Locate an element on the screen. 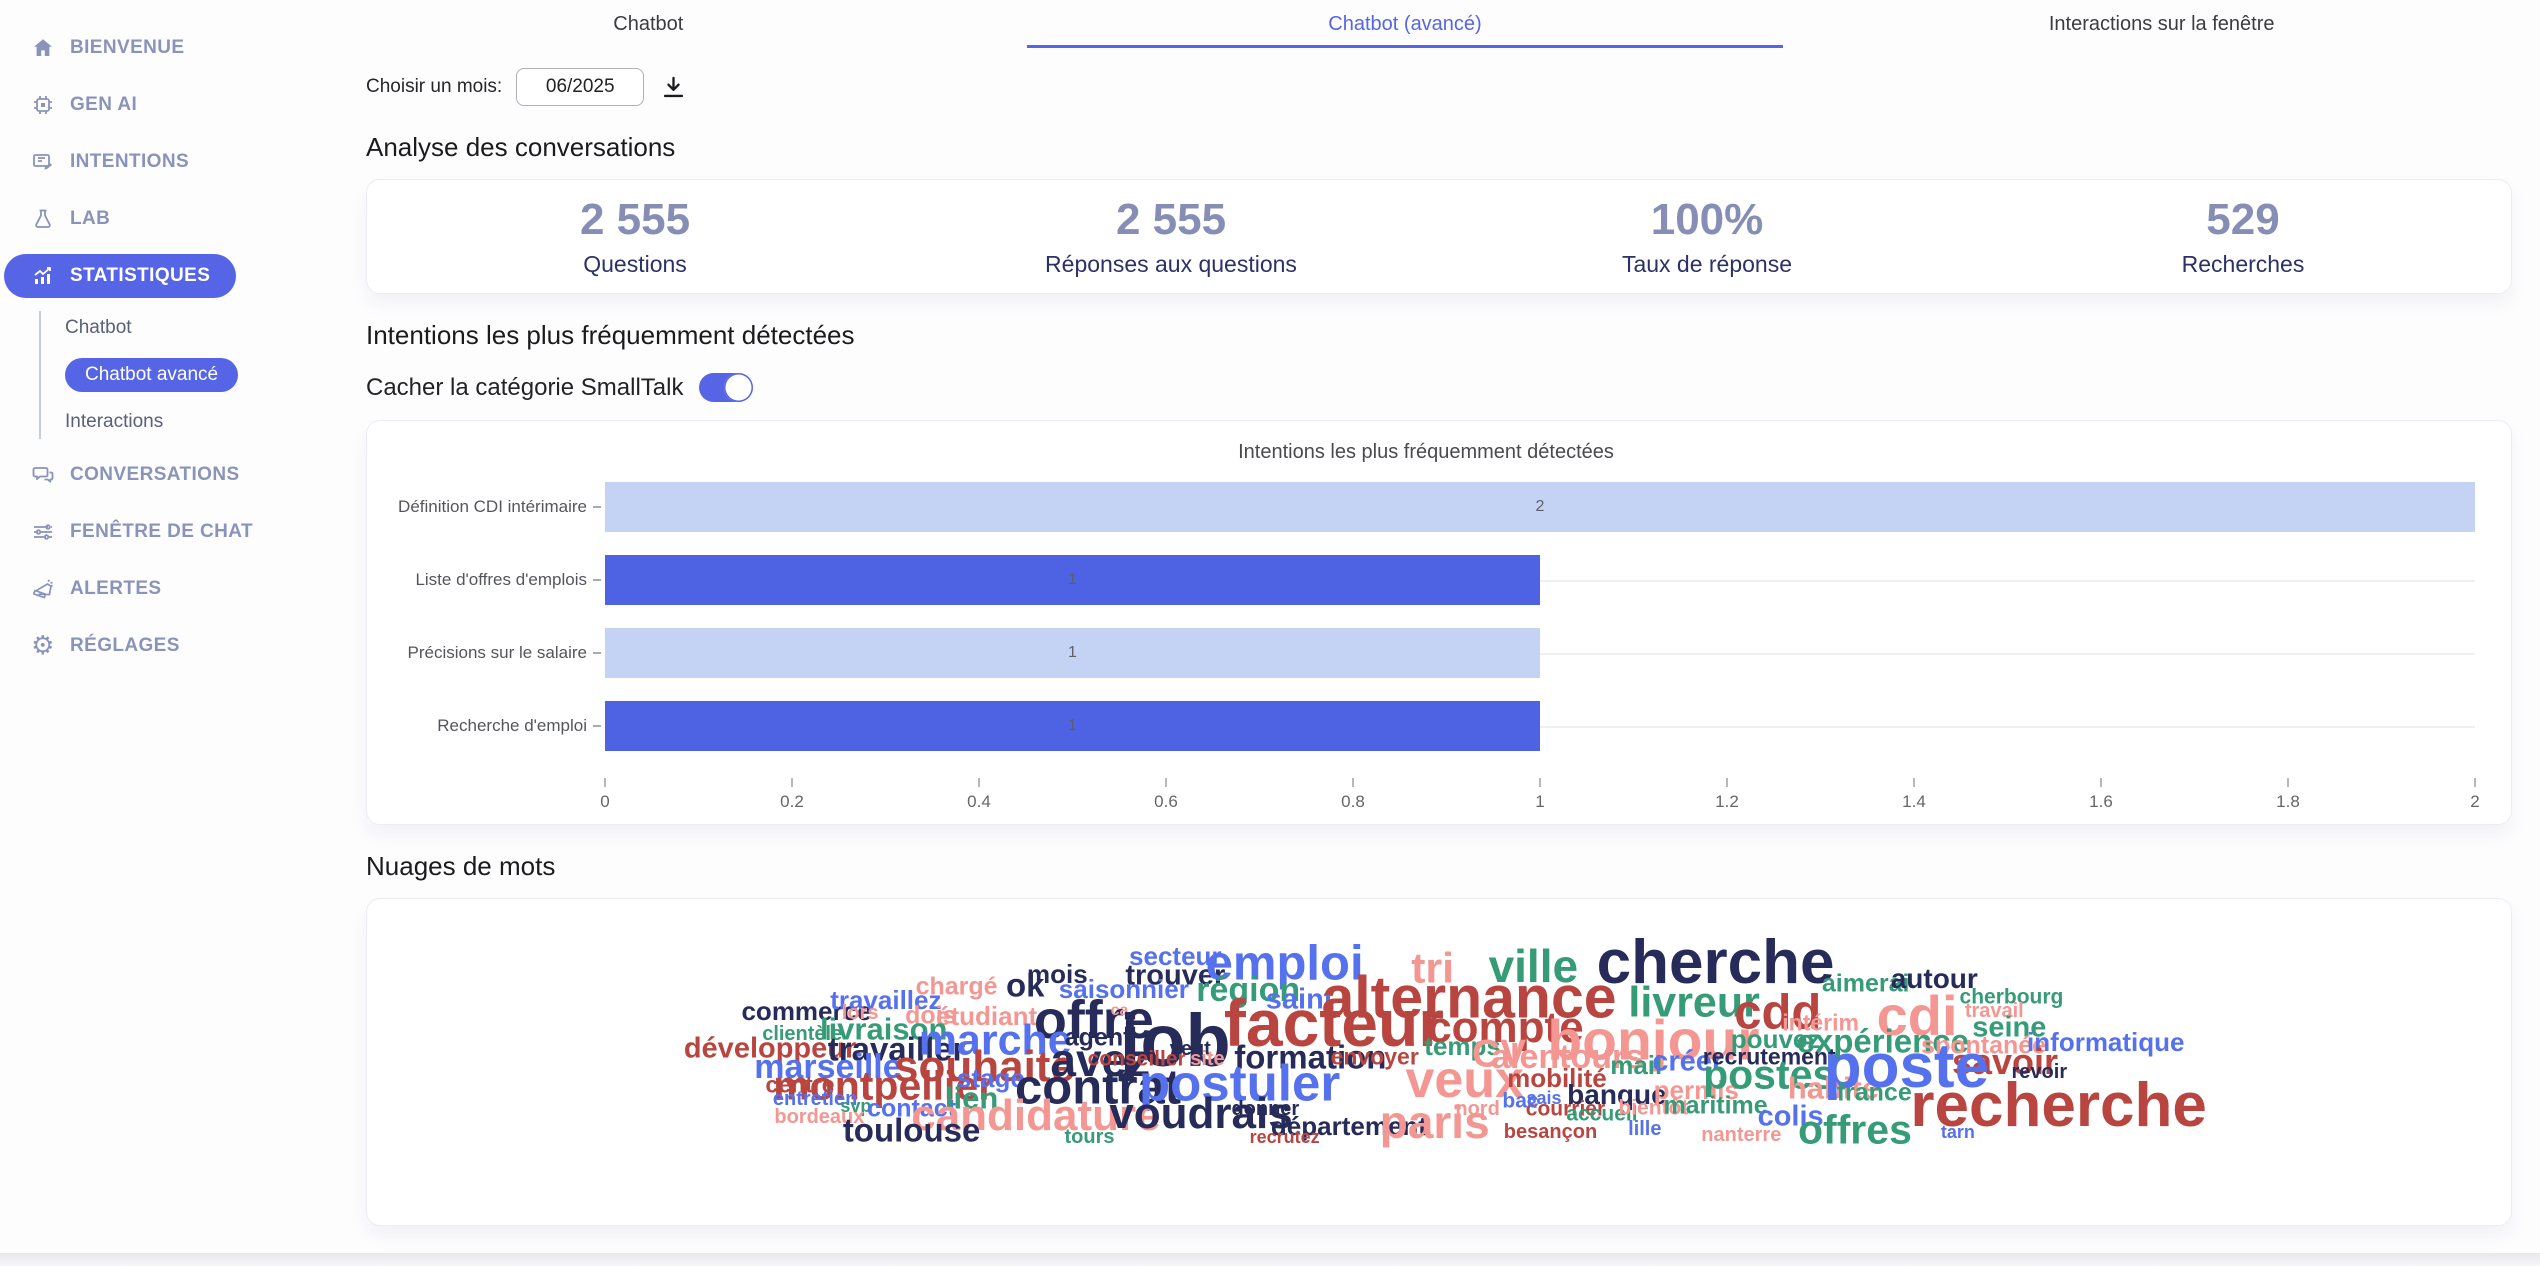 This screenshot has height=1266, width=2540. wordcloud-word: intérim is located at coordinates (1820, 1022).